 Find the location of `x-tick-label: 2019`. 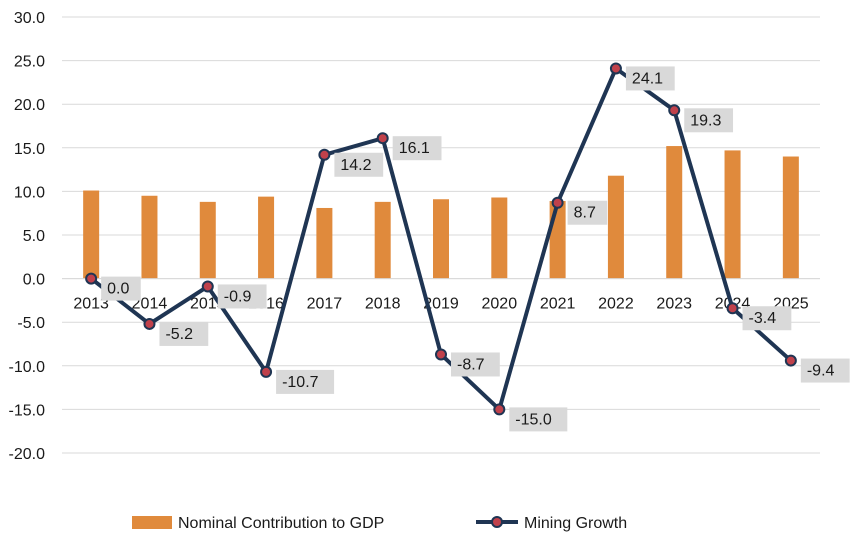

x-tick-label: 2019 is located at coordinates (441, 304).